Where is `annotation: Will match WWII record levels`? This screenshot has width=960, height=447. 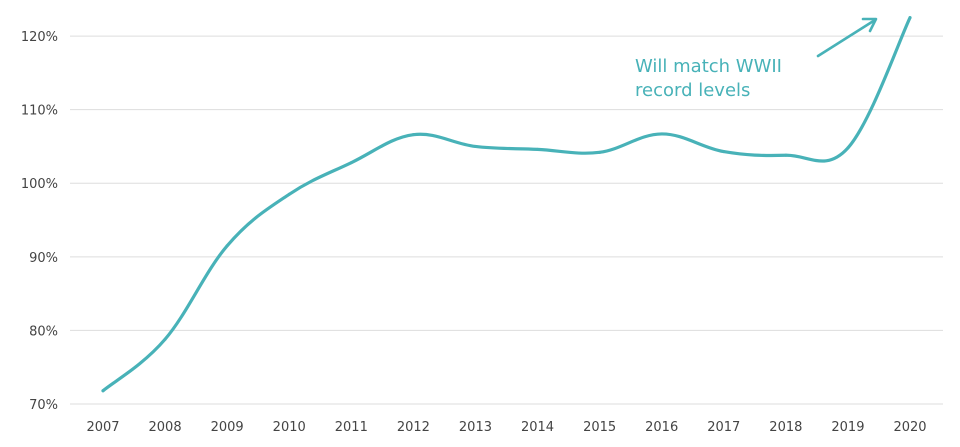
annotation: Will match WWII record levels is located at coordinates (756, 59).